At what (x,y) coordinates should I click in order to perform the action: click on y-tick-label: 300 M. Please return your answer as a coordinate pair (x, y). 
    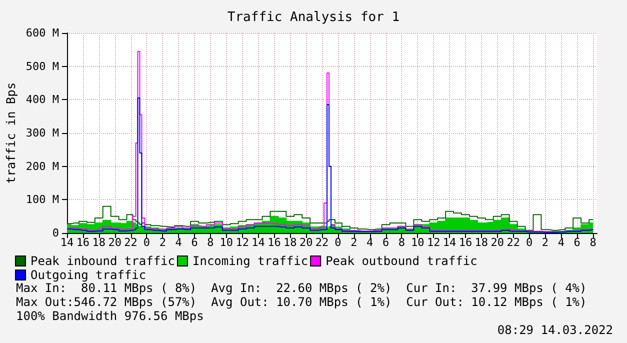
    Looking at the image, I should click on (43, 133).